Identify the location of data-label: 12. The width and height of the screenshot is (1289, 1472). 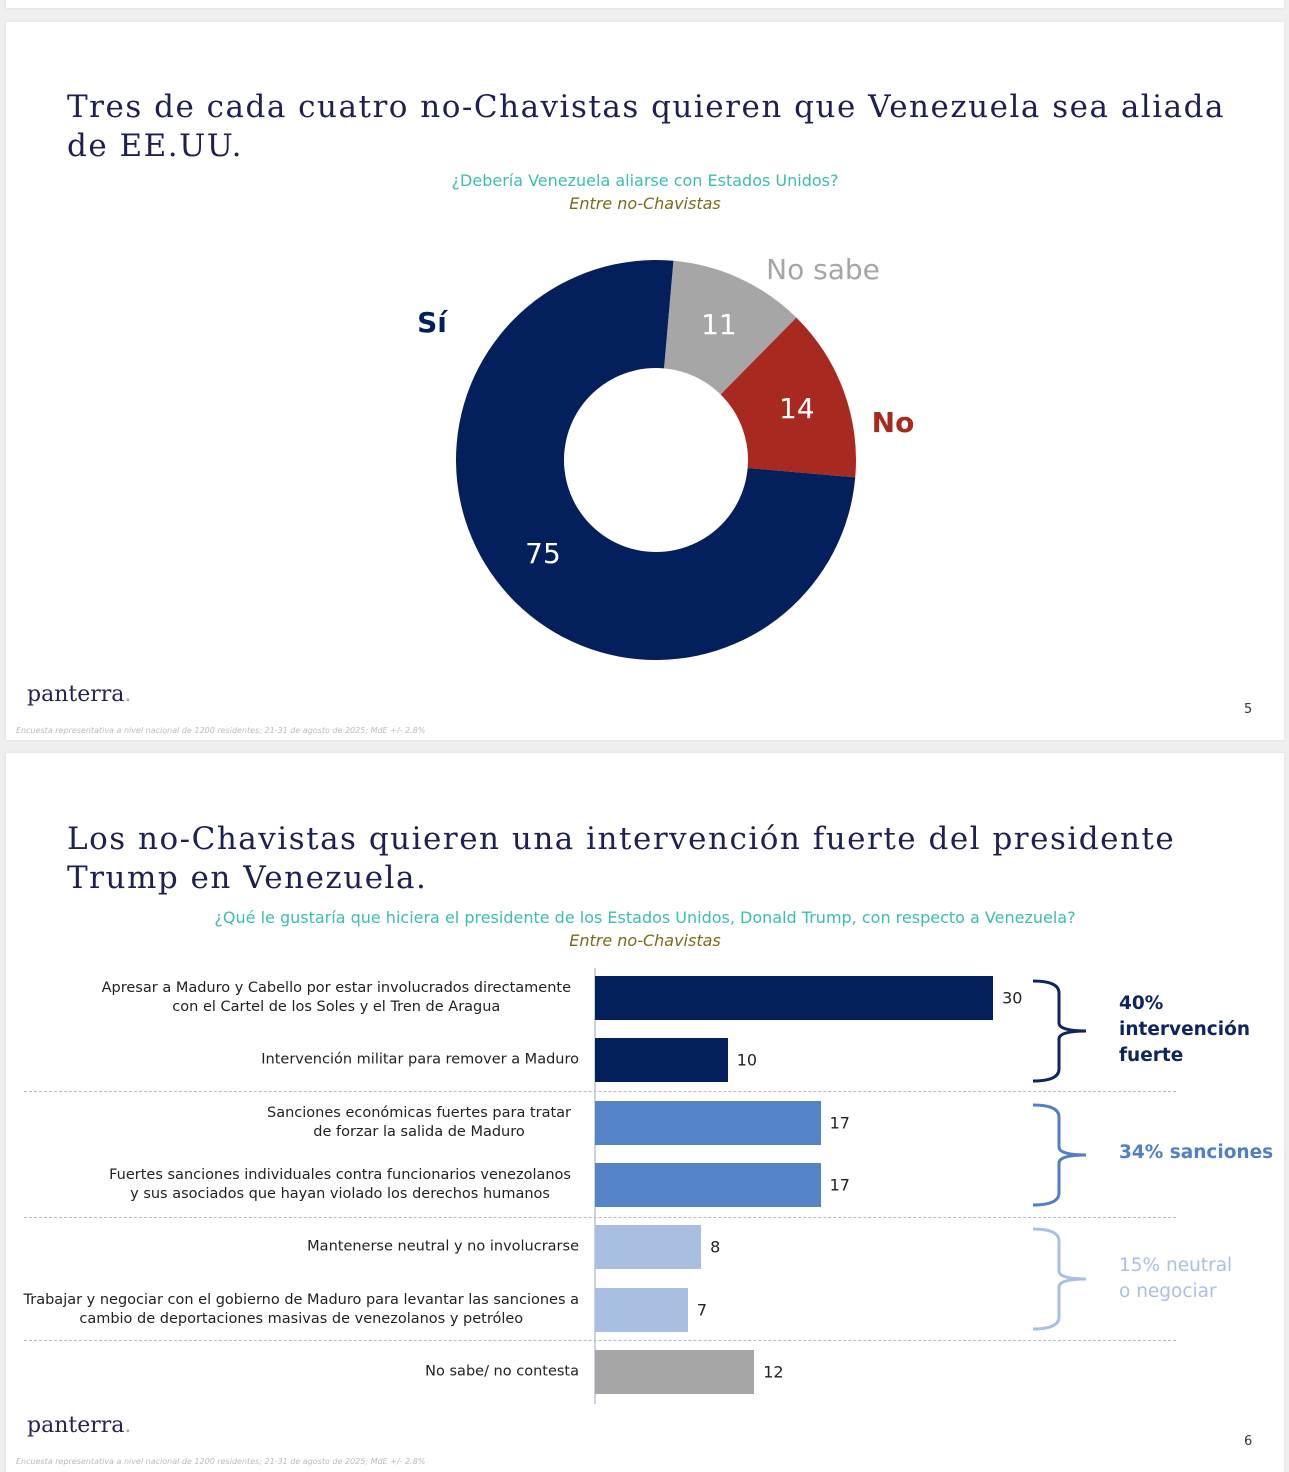
(773, 1372).